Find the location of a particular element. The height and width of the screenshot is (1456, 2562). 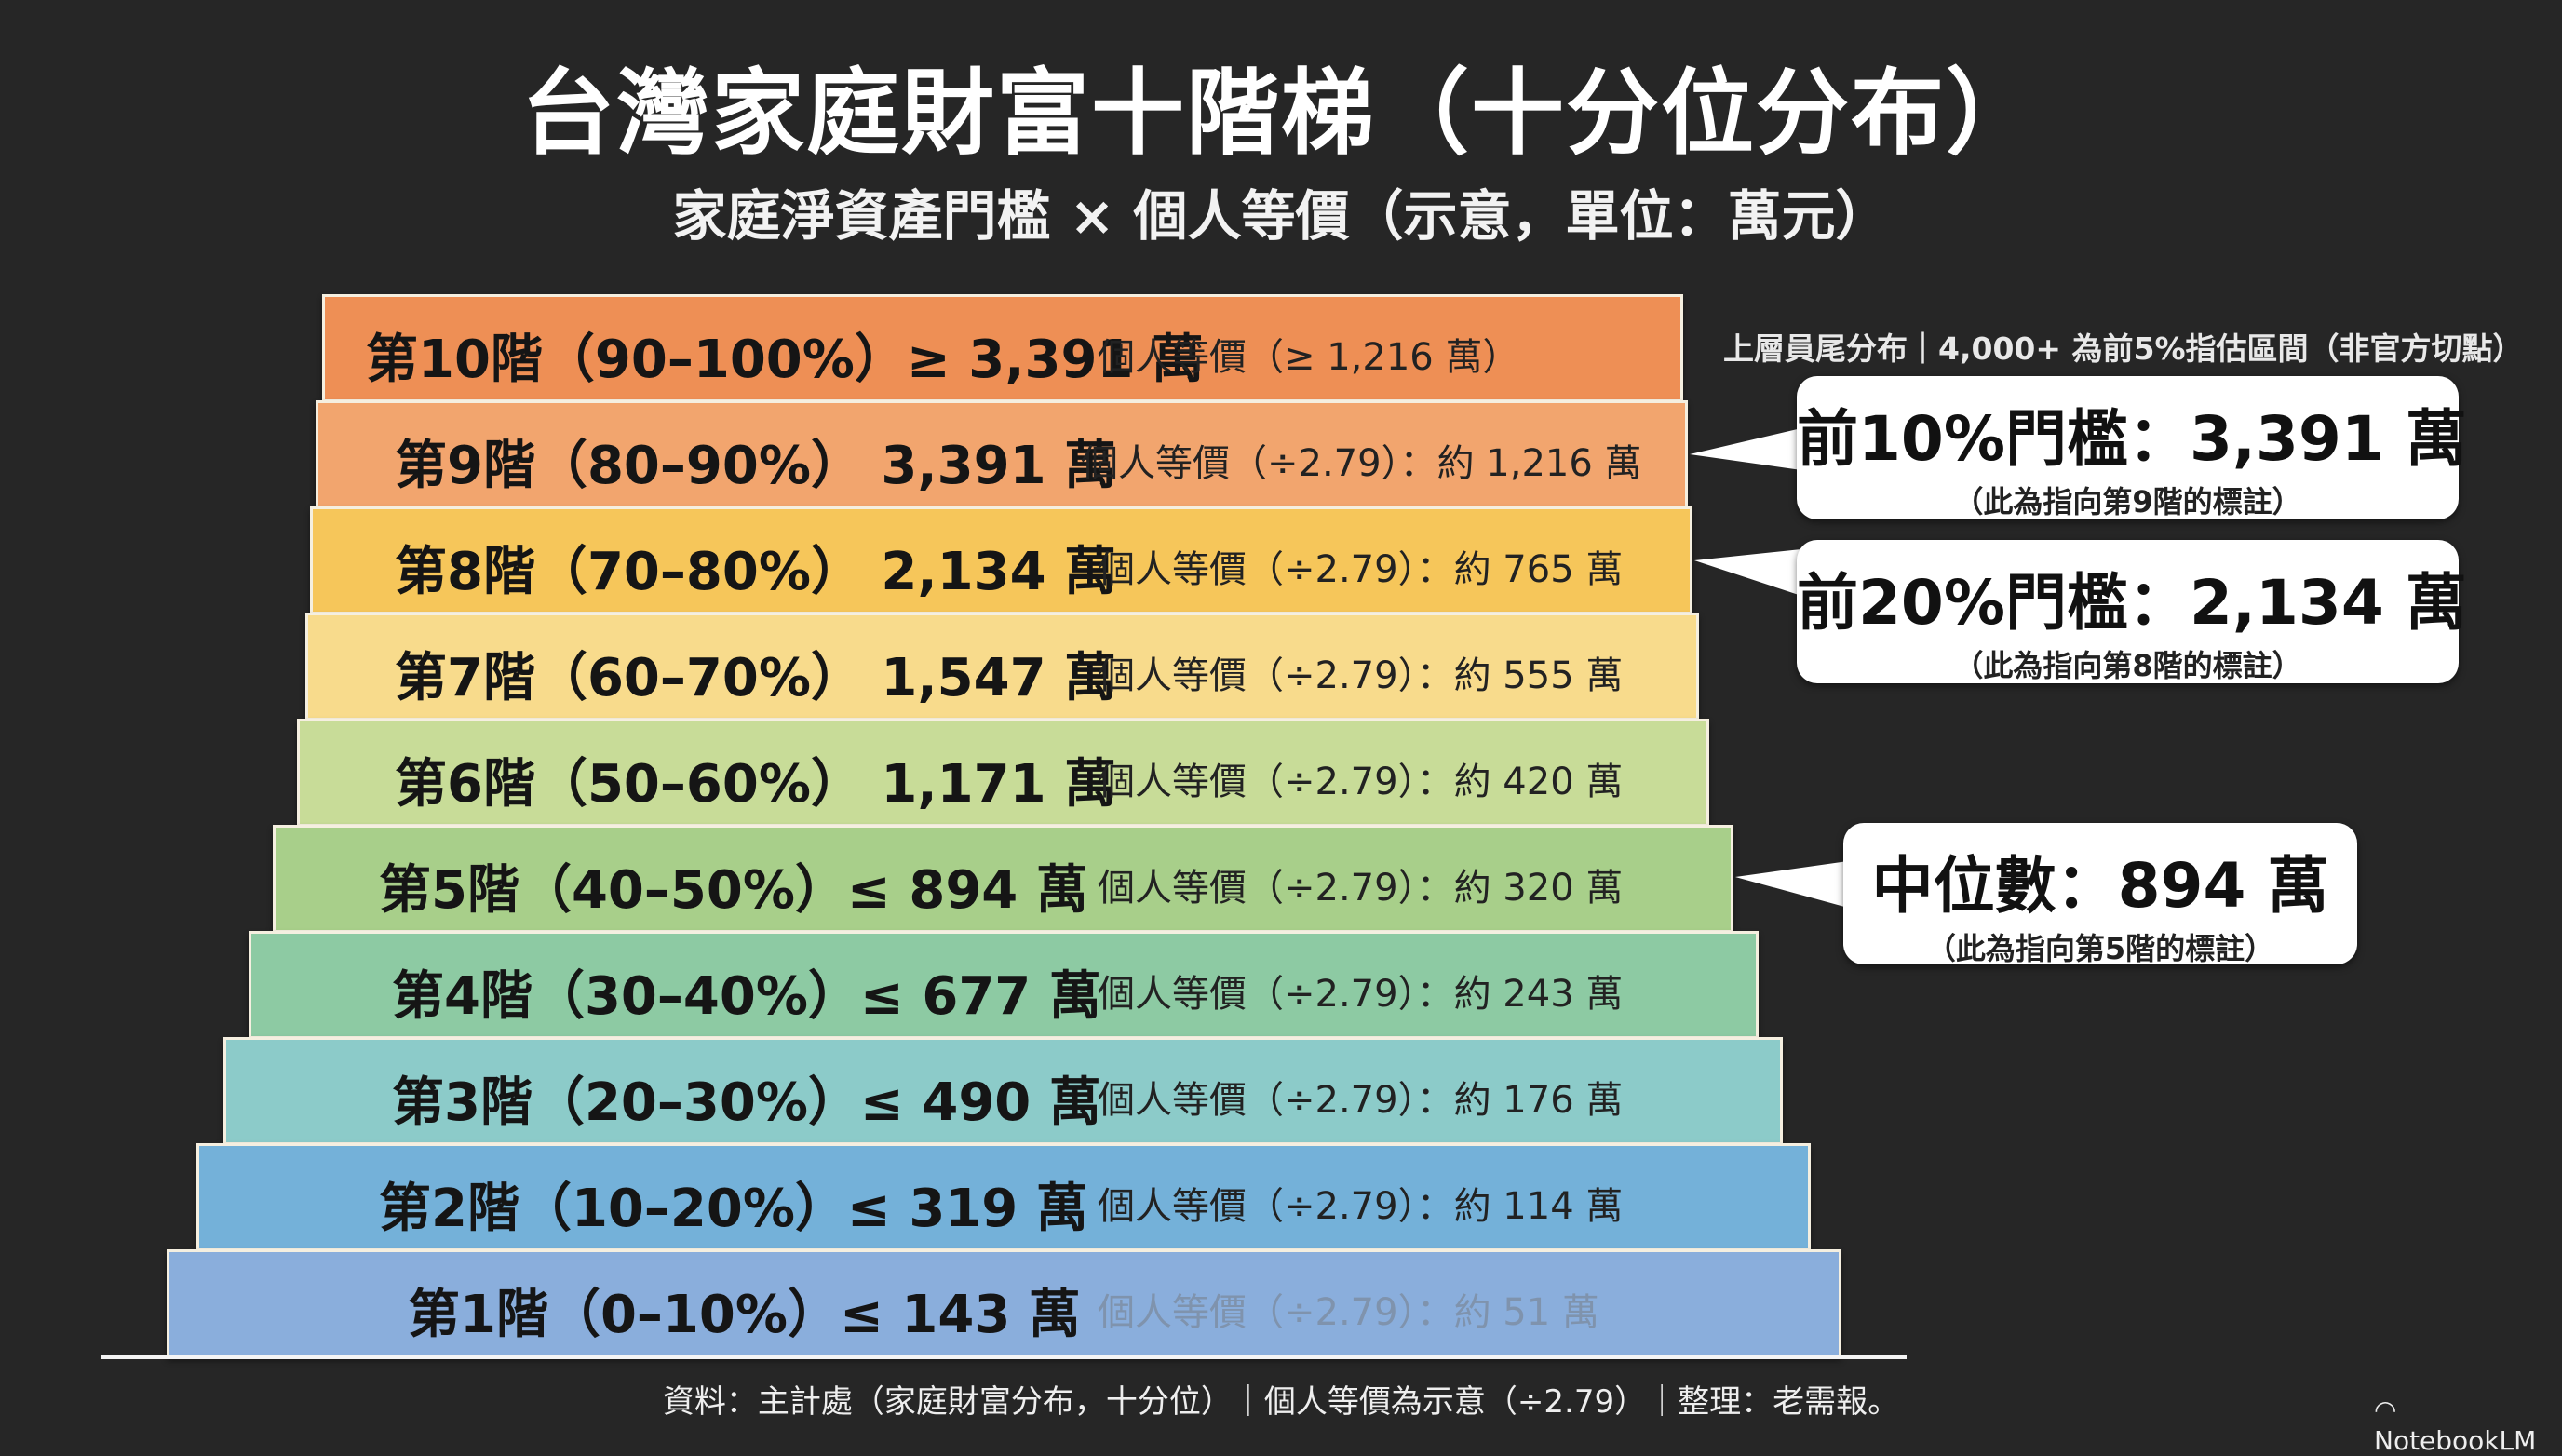

callout-median: 中位數：894 萬 （此為指向第5階的標註） is located at coordinates (2100, 894).